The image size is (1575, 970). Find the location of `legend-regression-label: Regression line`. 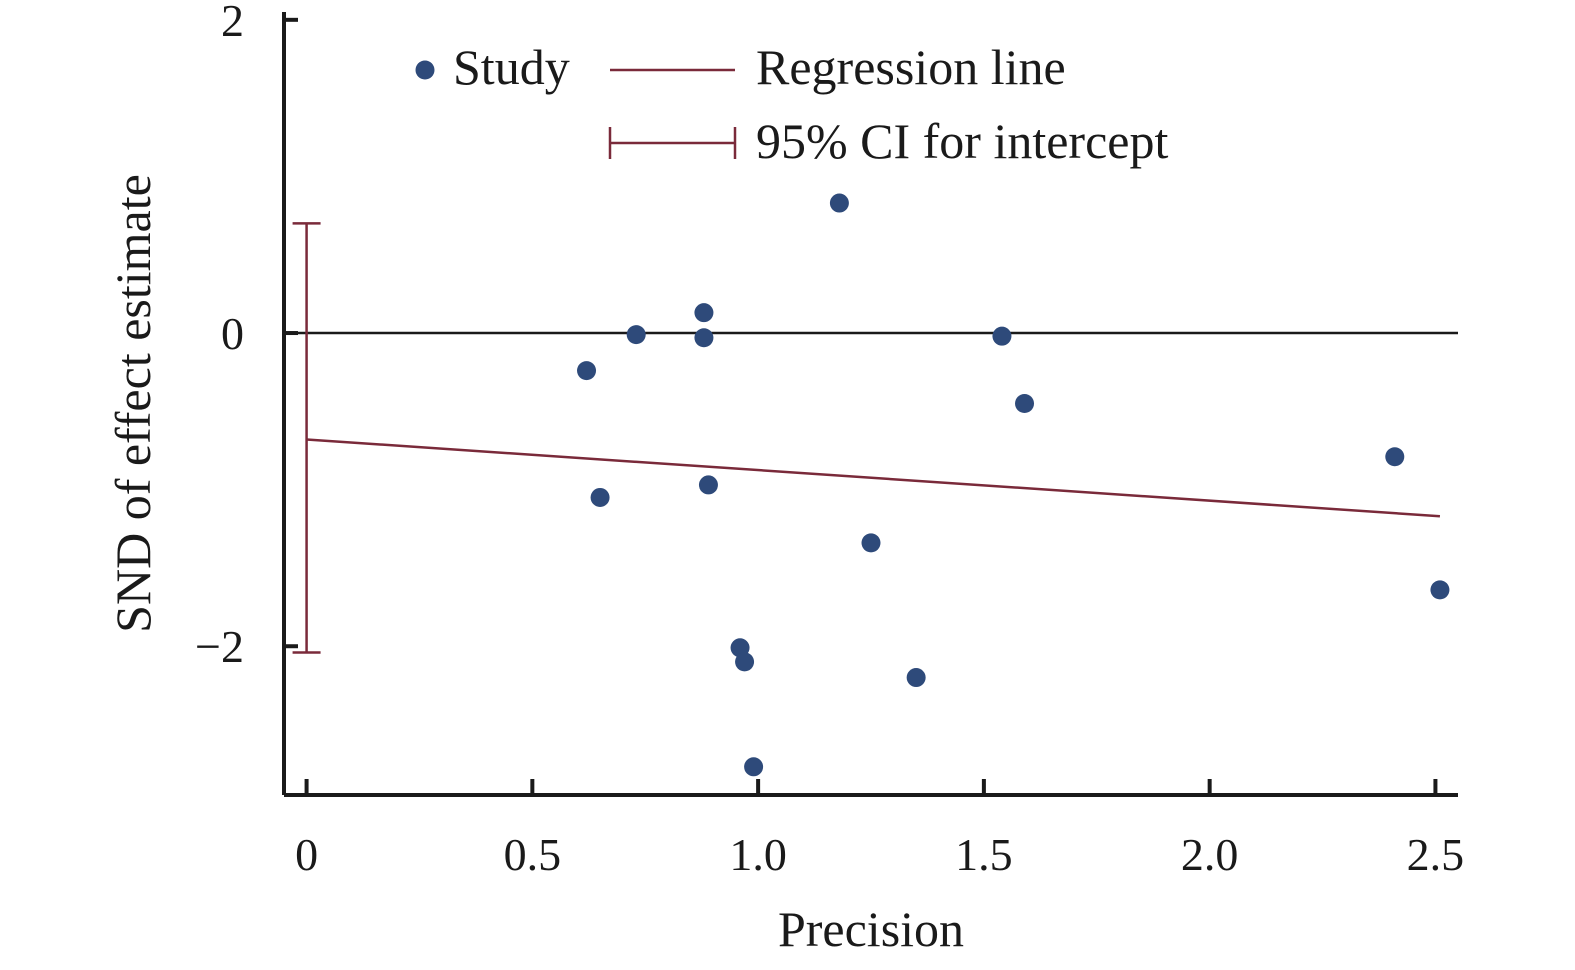

legend-regression-label: Regression line is located at coordinates (911, 67).